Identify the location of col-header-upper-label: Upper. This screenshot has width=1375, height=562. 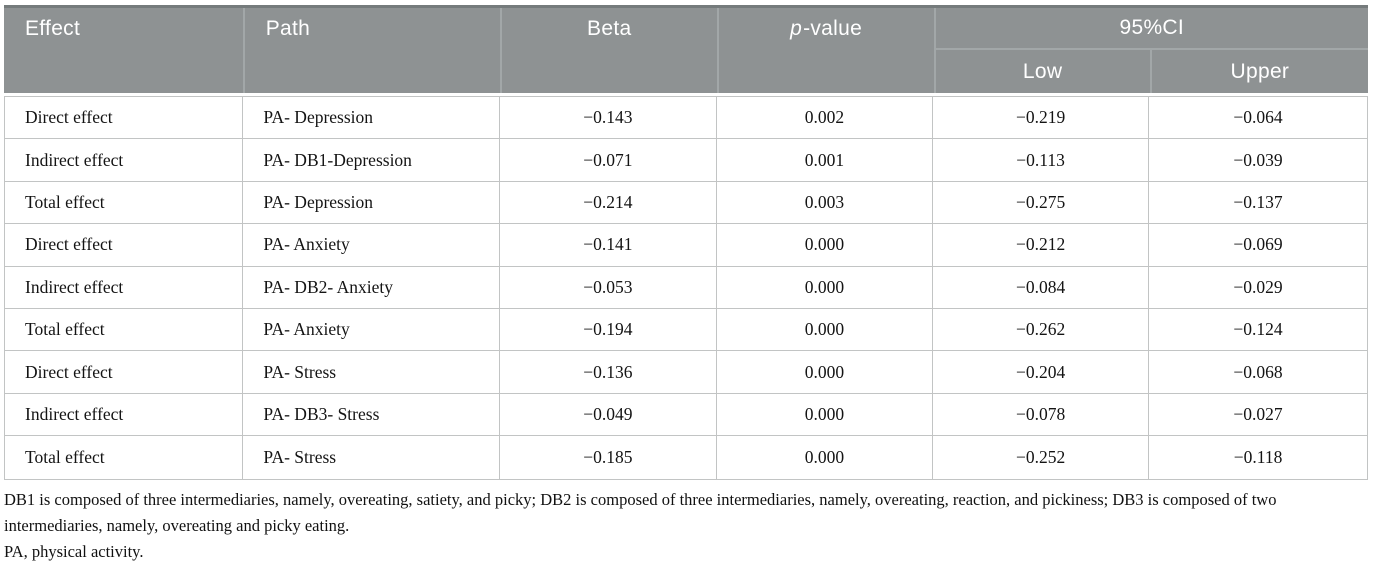
(1260, 71).